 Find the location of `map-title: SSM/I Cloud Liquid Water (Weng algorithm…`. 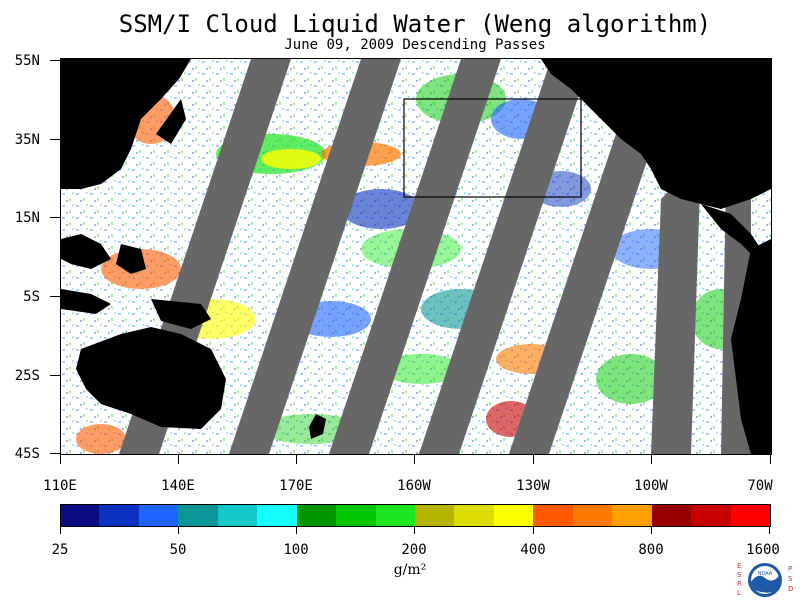

map-title: SSM/I Cloud Liquid Water (Weng algorithm… is located at coordinates (415, 24).